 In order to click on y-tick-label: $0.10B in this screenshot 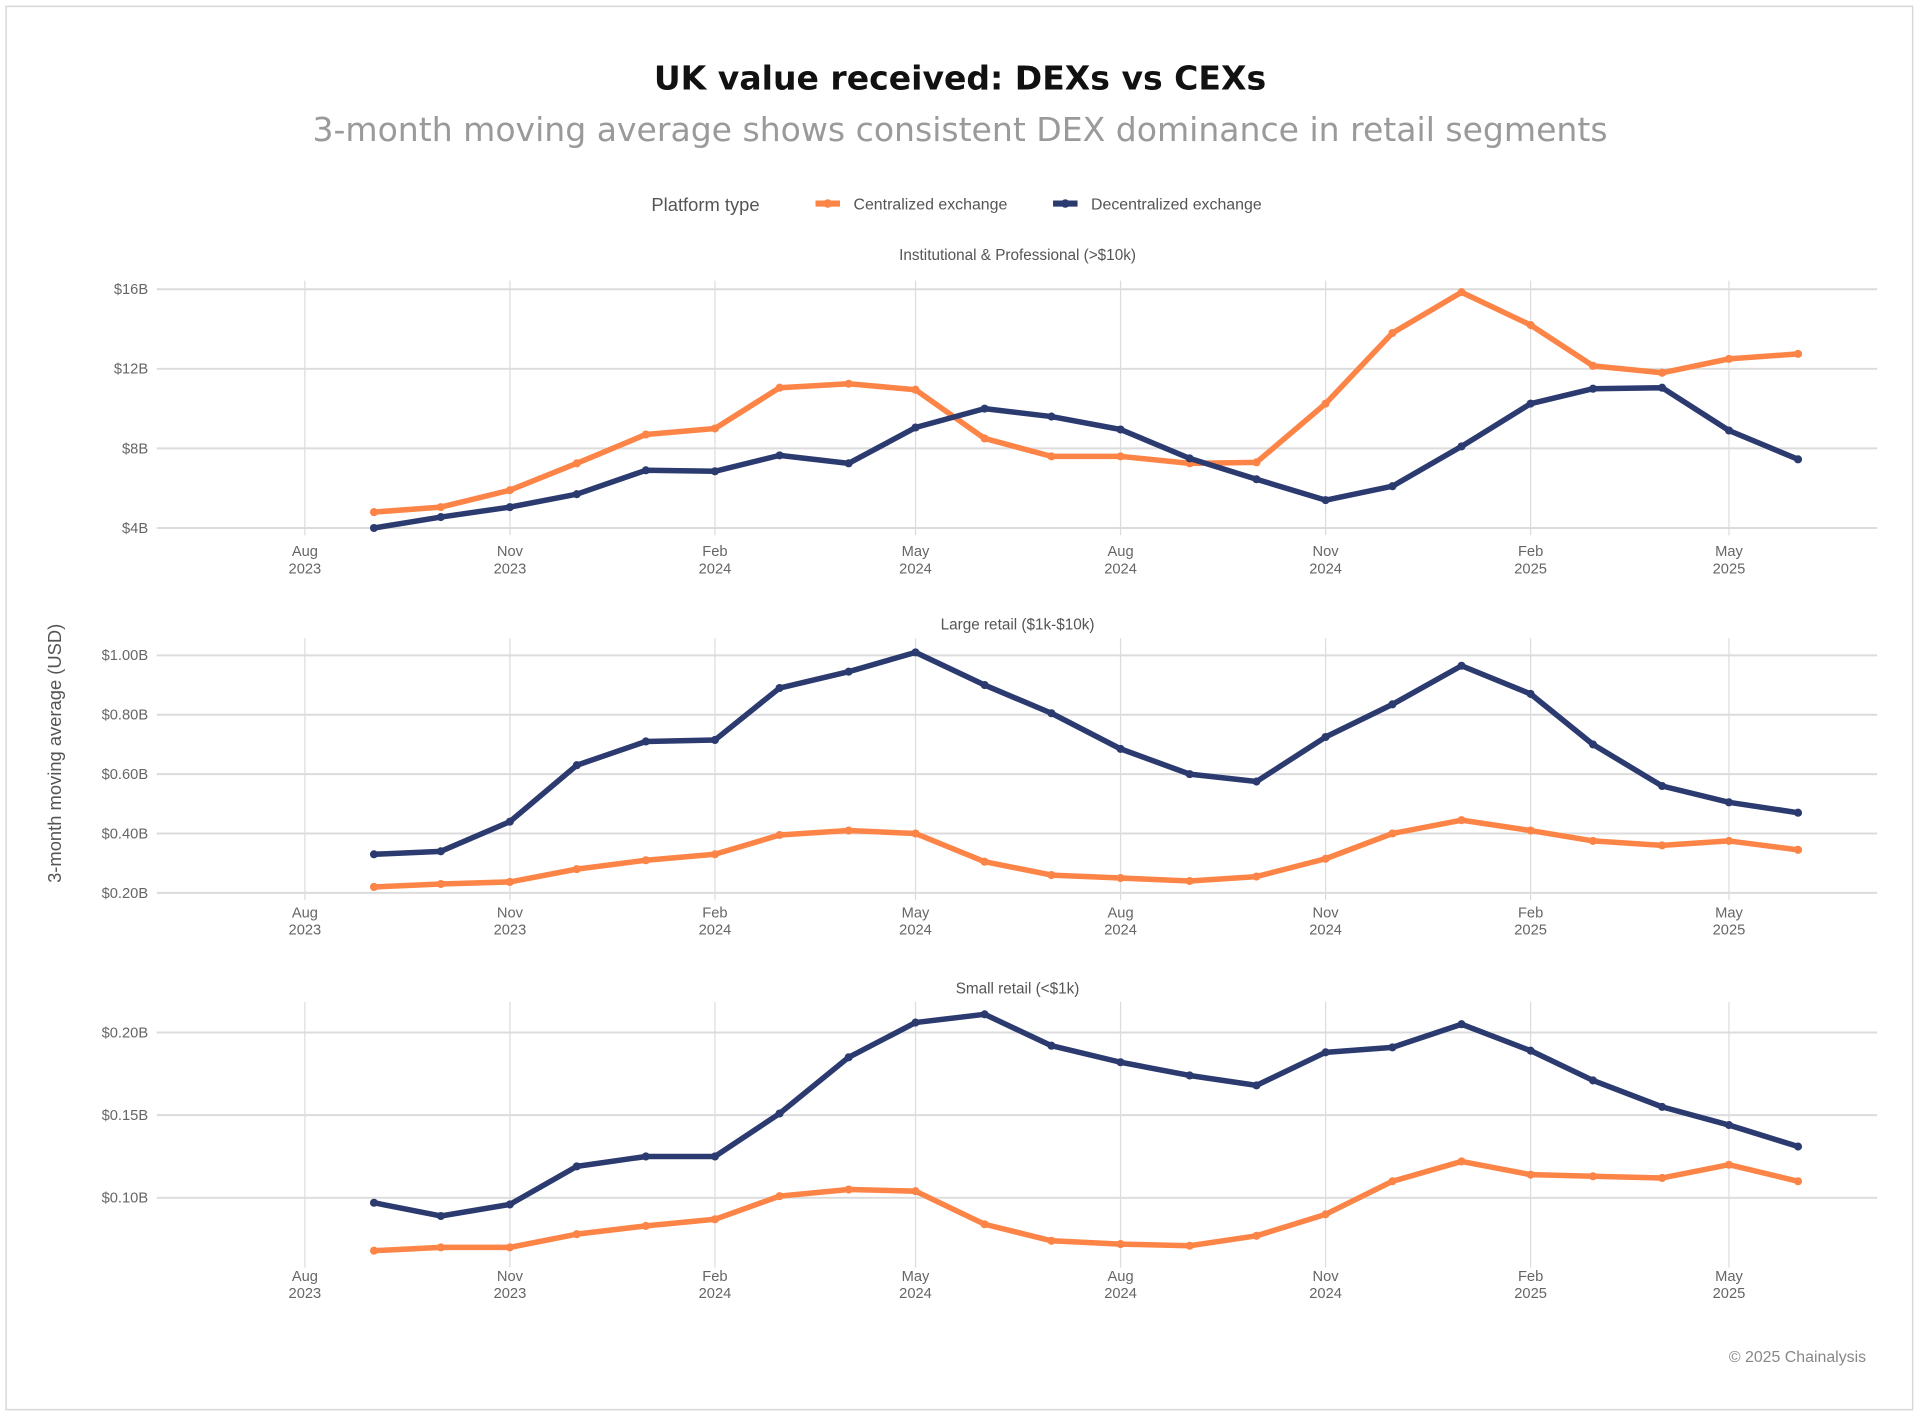, I will do `click(125, 1199)`.